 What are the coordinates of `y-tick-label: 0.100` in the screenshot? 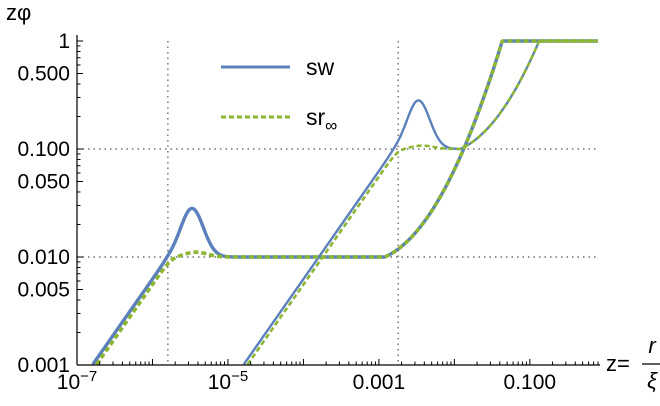 It's located at (43, 149).